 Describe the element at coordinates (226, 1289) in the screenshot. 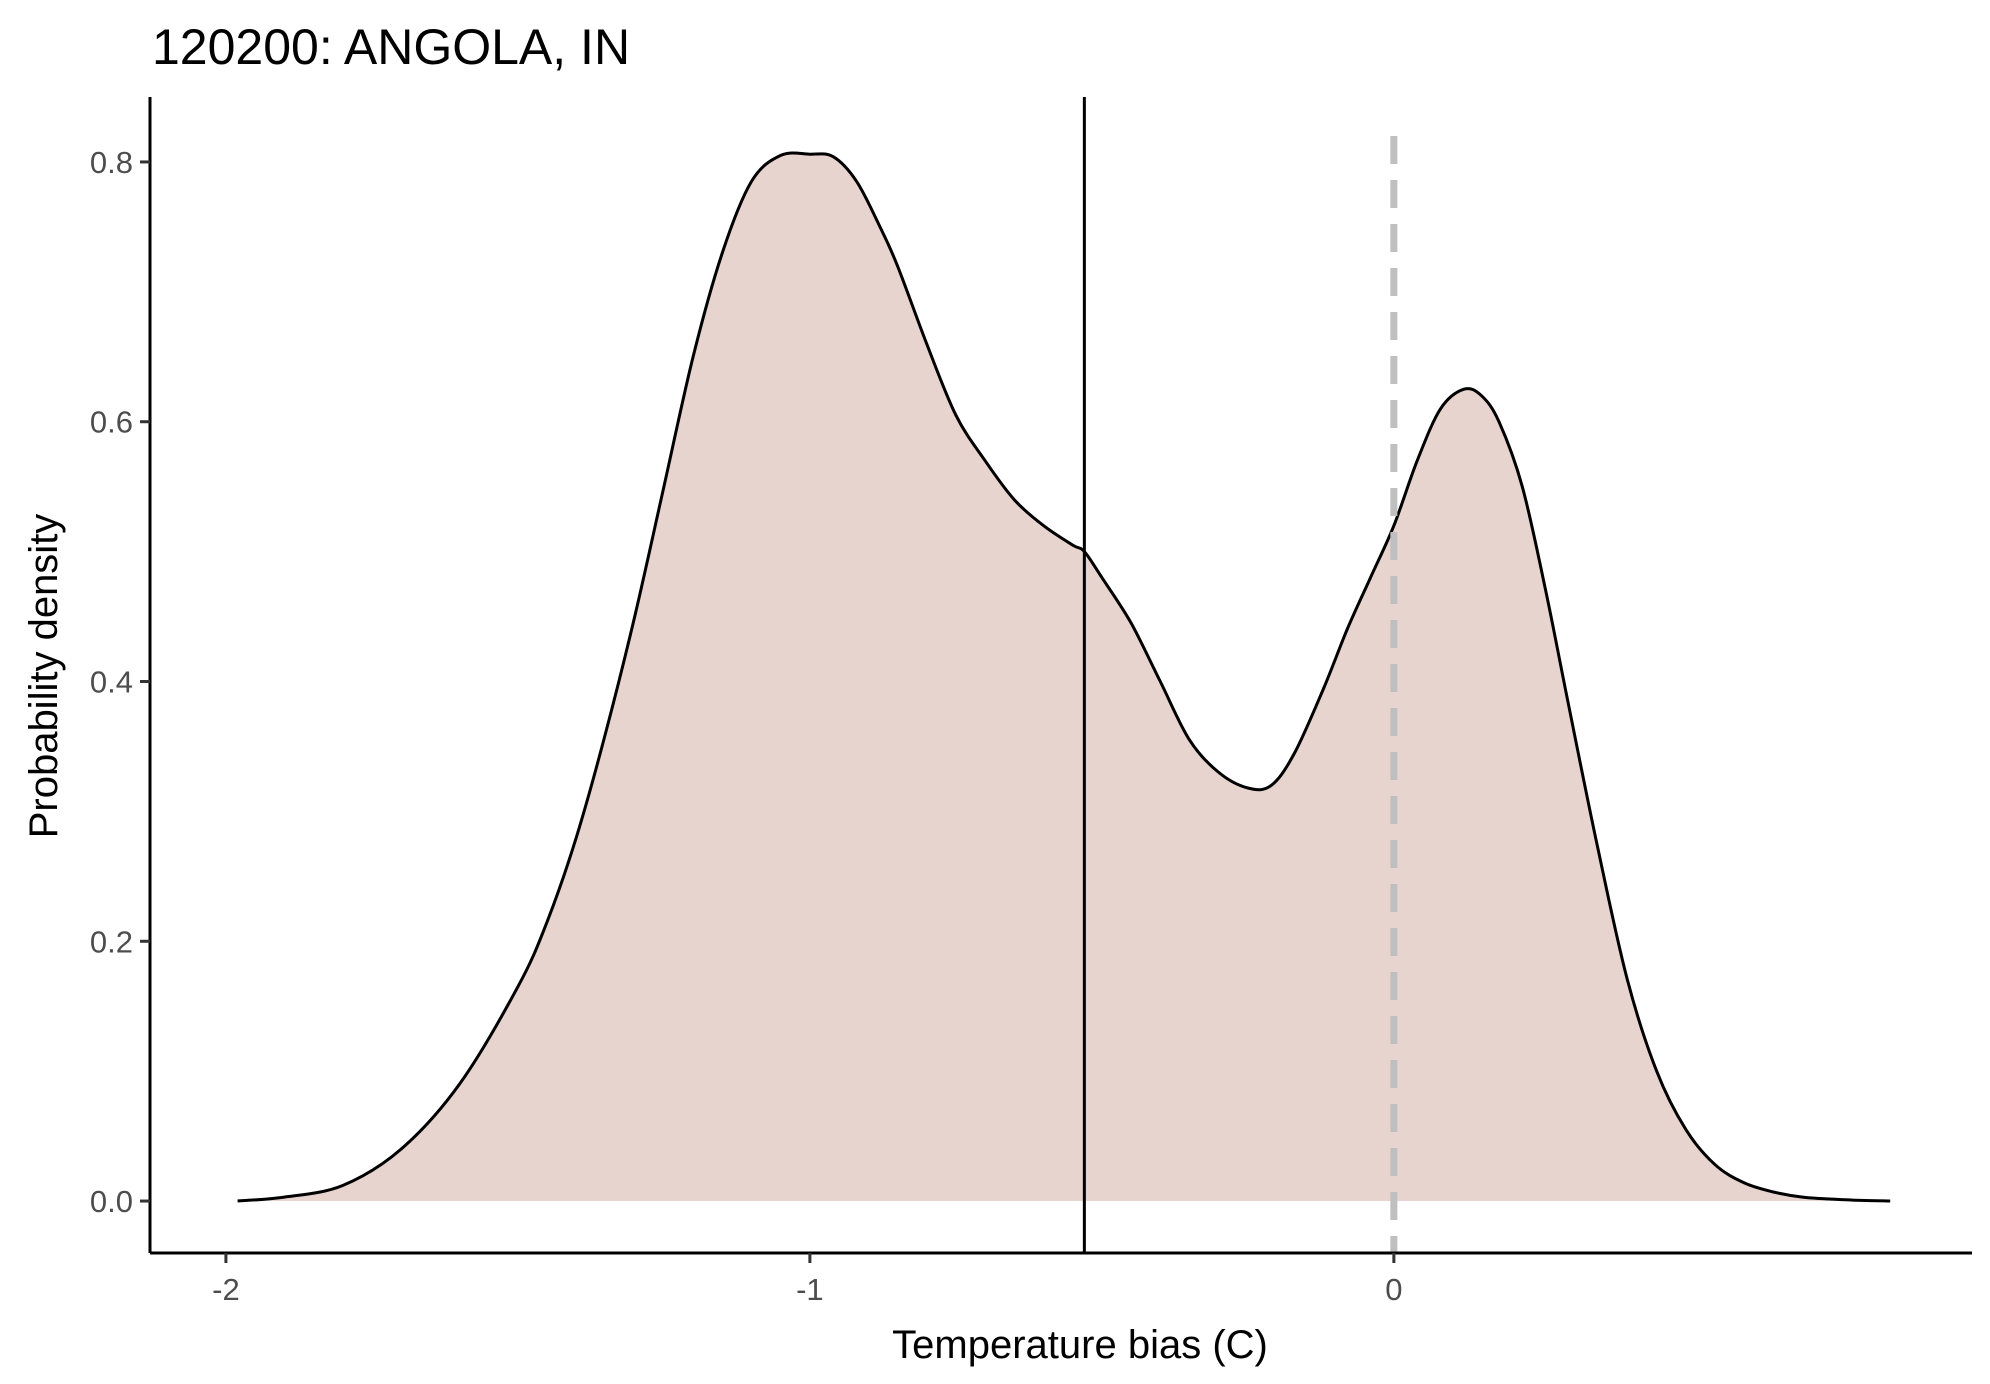

I see `x-tick-label: -2` at that location.